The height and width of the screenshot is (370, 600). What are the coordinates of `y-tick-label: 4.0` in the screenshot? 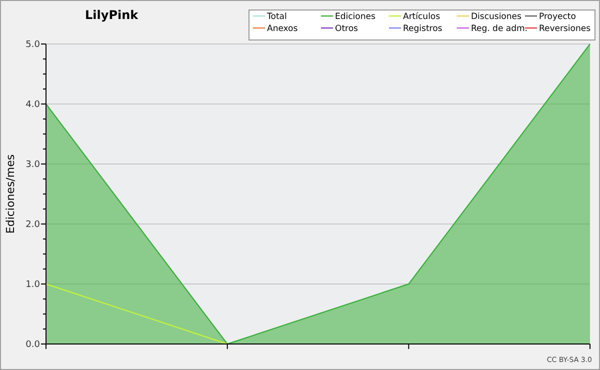 It's located at (33, 105).